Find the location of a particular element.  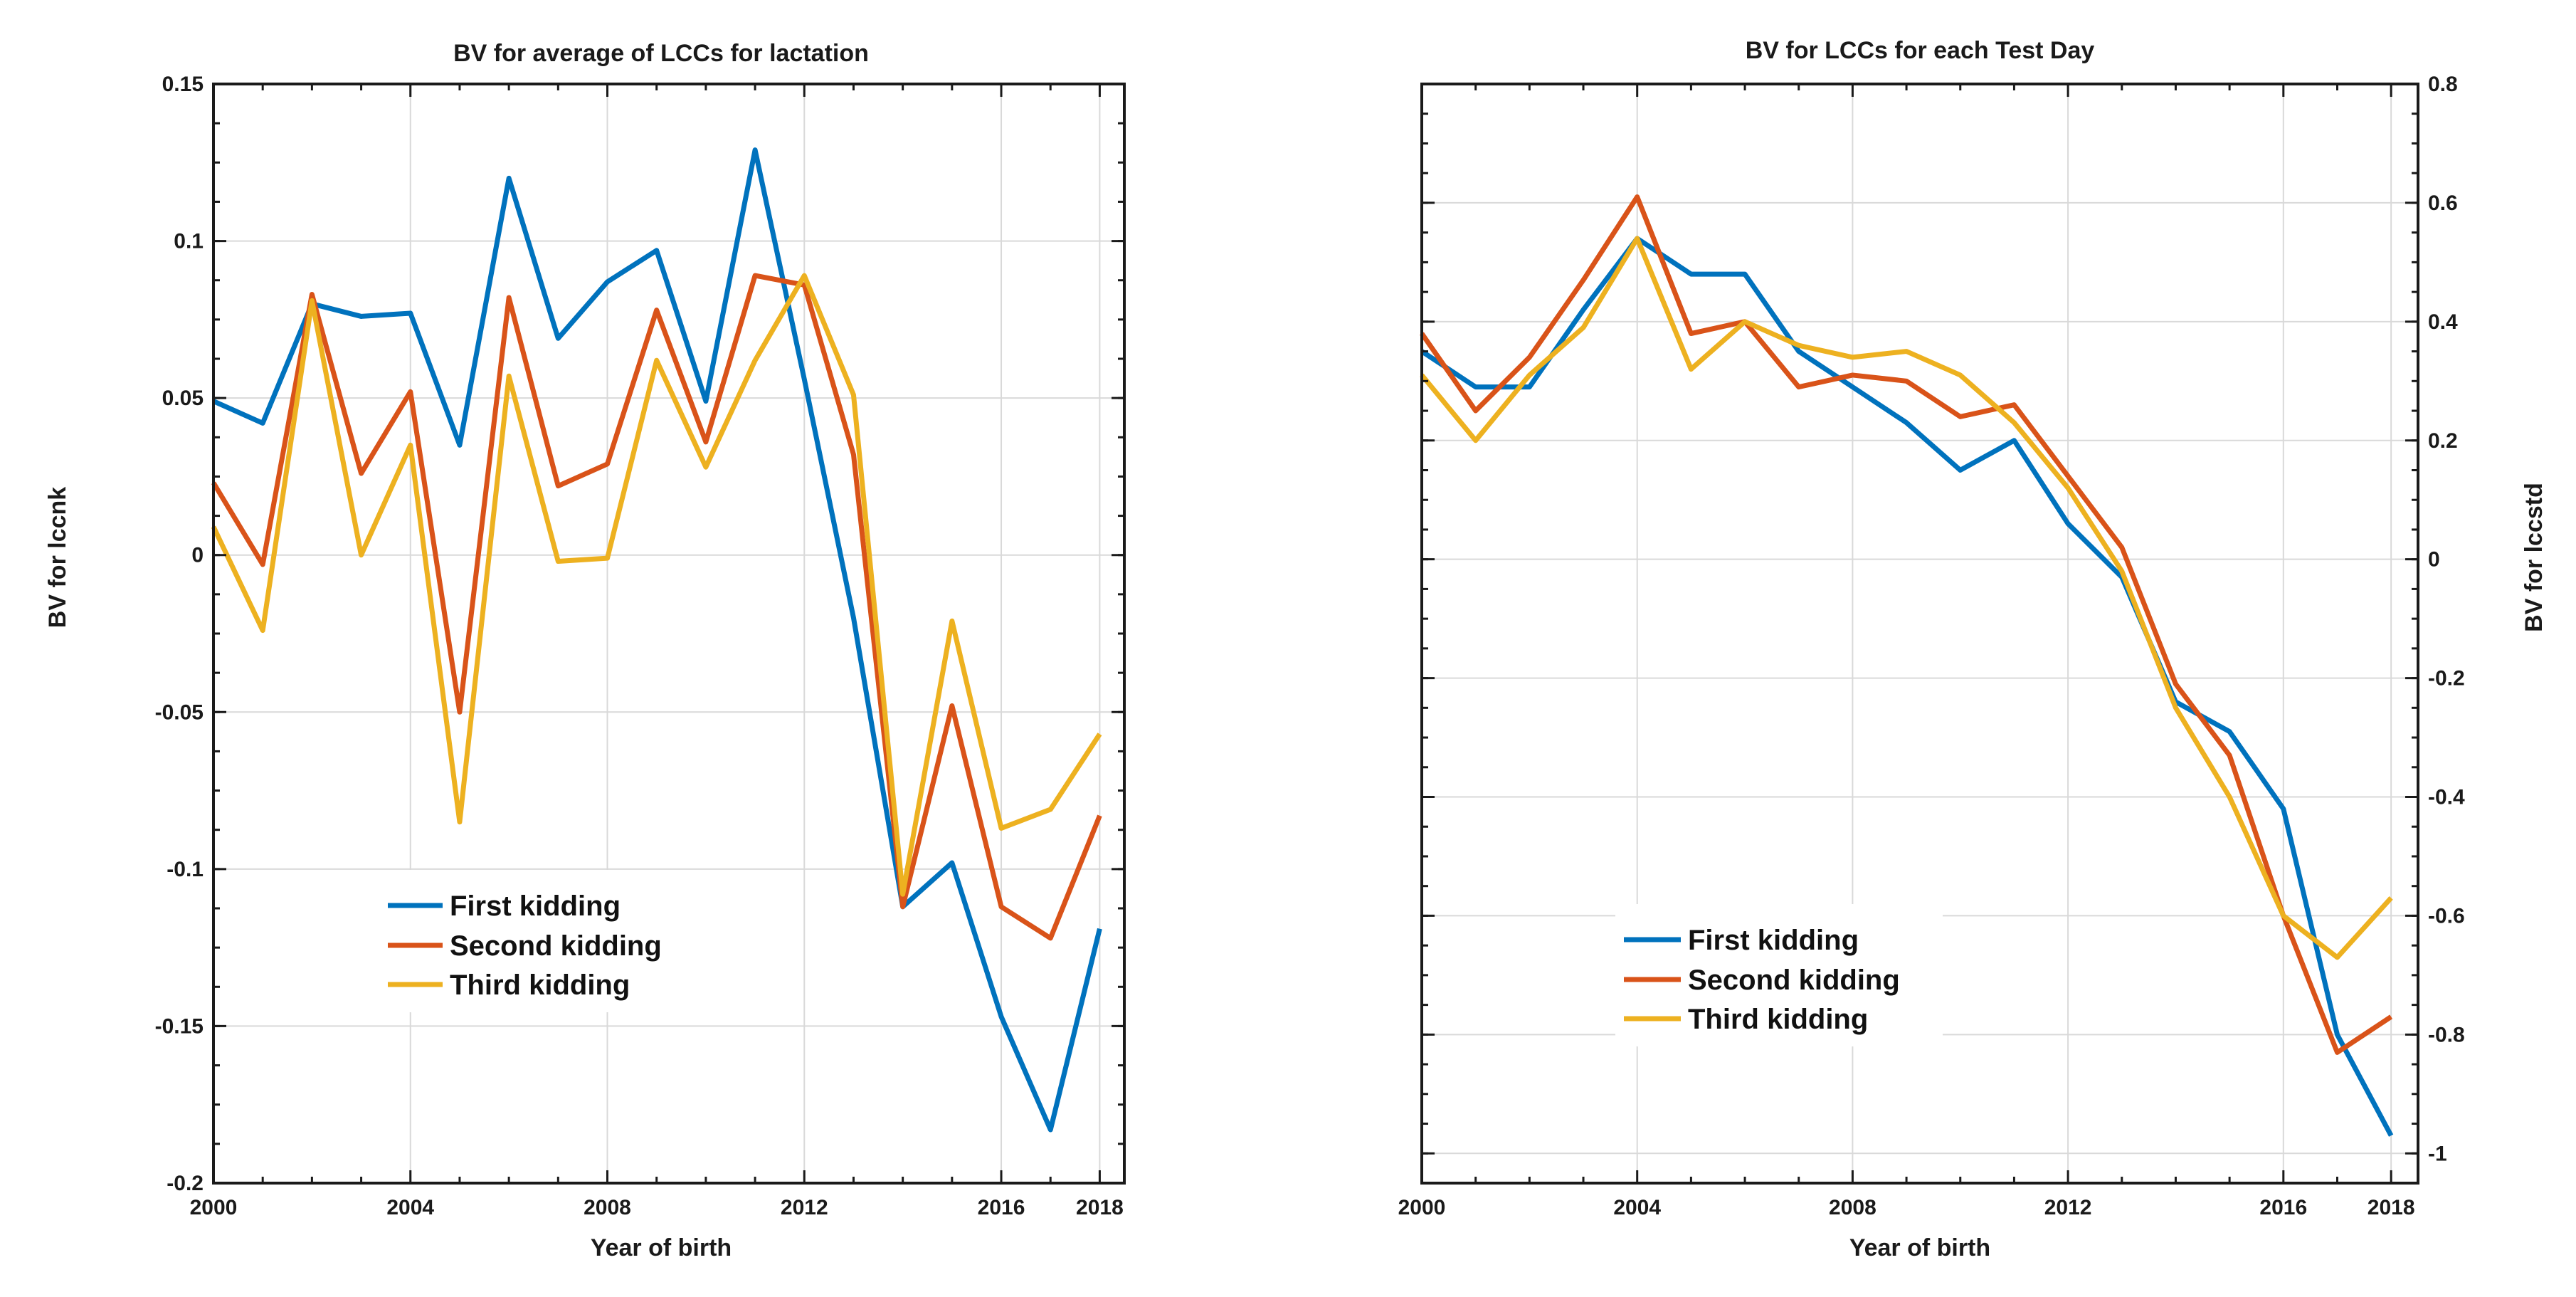

y-tick-labels: 0.8 0.6 0.4 0.2 0 -0.2 -0.4 -0.6 -0.8 -1 is located at coordinates (2446, 619).